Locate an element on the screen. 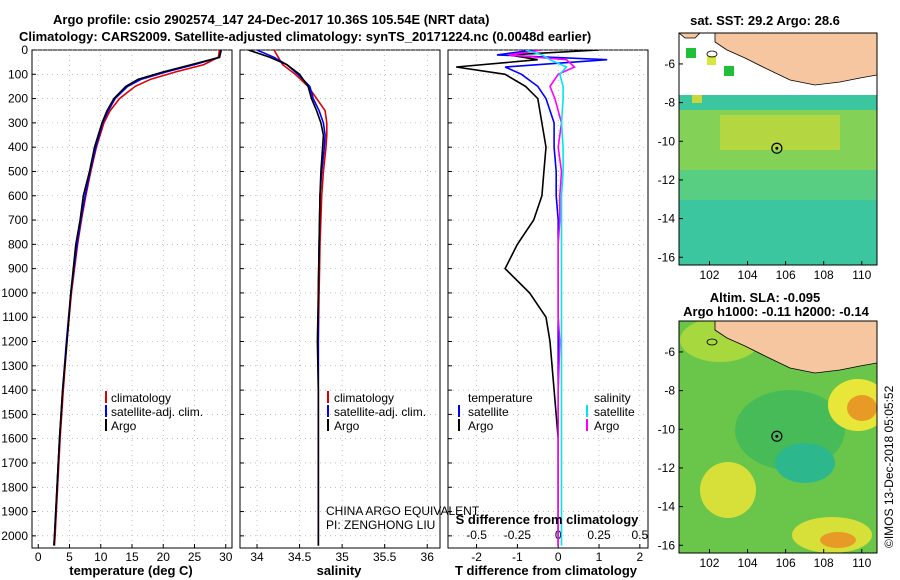  sla-map-title1: Altim. SLA: -0.095 is located at coordinates (765, 297).